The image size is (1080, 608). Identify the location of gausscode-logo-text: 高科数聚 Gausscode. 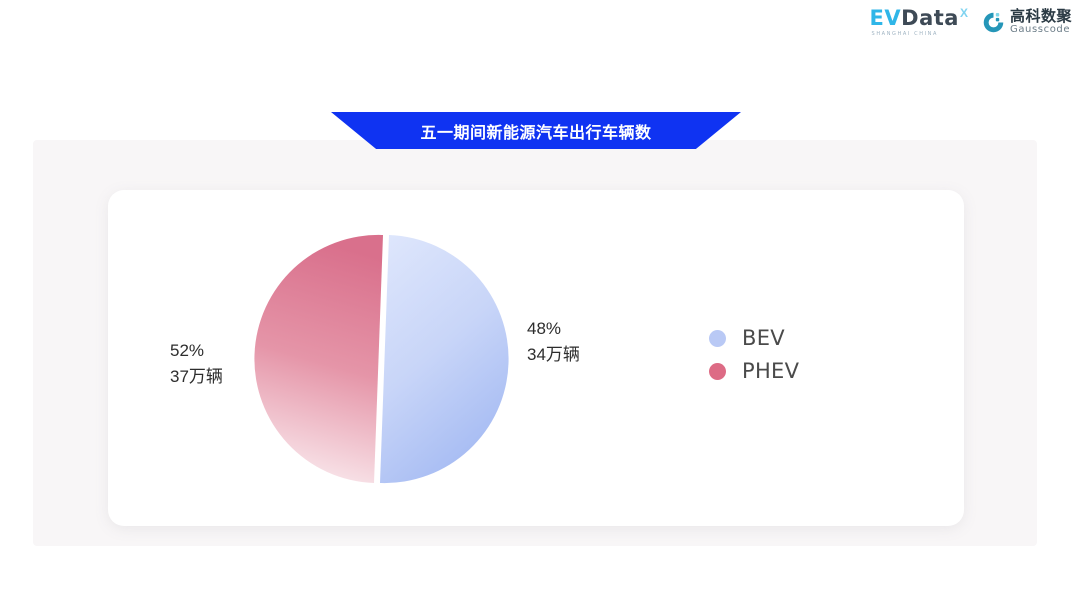
(1041, 22).